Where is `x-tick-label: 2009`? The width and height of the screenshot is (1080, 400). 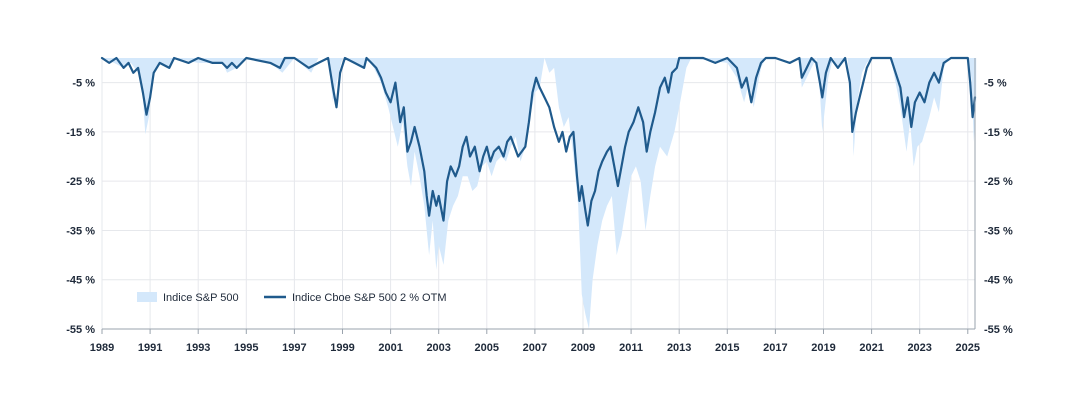
x-tick-label: 2009 is located at coordinates (583, 348).